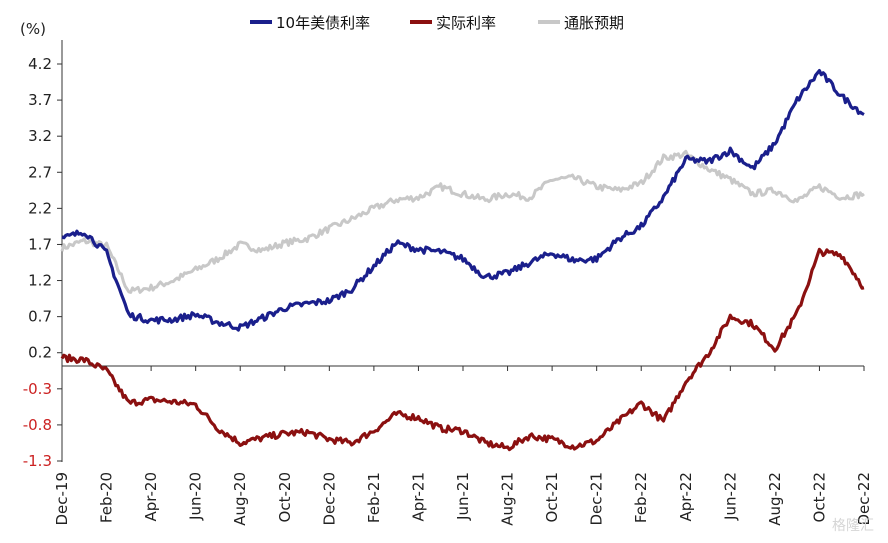 The image size is (888, 543). Describe the element at coordinates (374, 497) in the screenshot. I see `x-tick-label: Feb-21` at that location.